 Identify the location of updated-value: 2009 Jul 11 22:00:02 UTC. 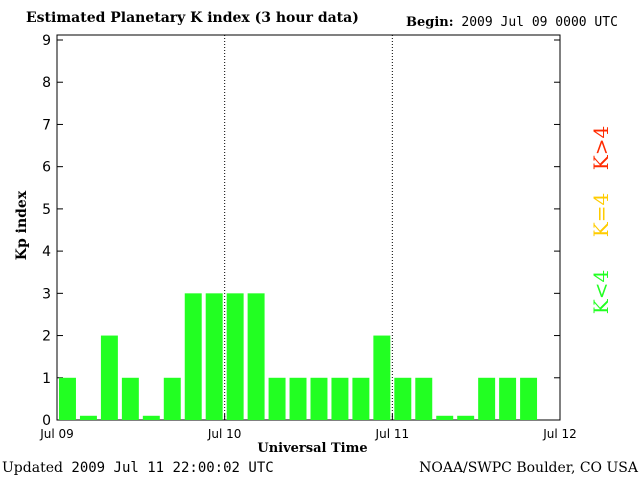
(172, 468).